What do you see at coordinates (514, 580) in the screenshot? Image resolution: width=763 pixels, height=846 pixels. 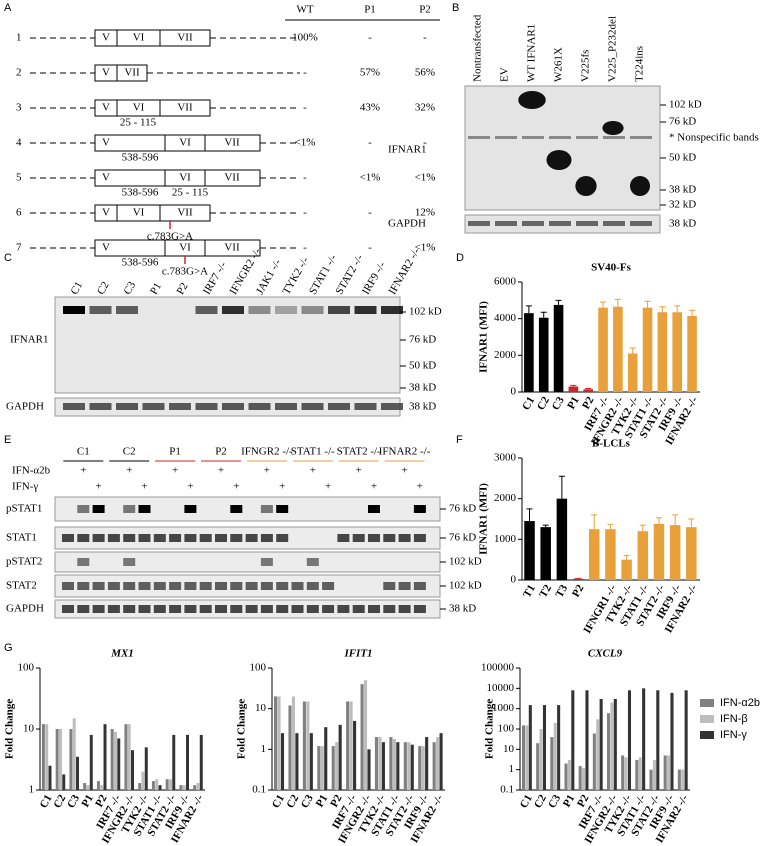 I see `y-tick-label: 0` at bounding box center [514, 580].